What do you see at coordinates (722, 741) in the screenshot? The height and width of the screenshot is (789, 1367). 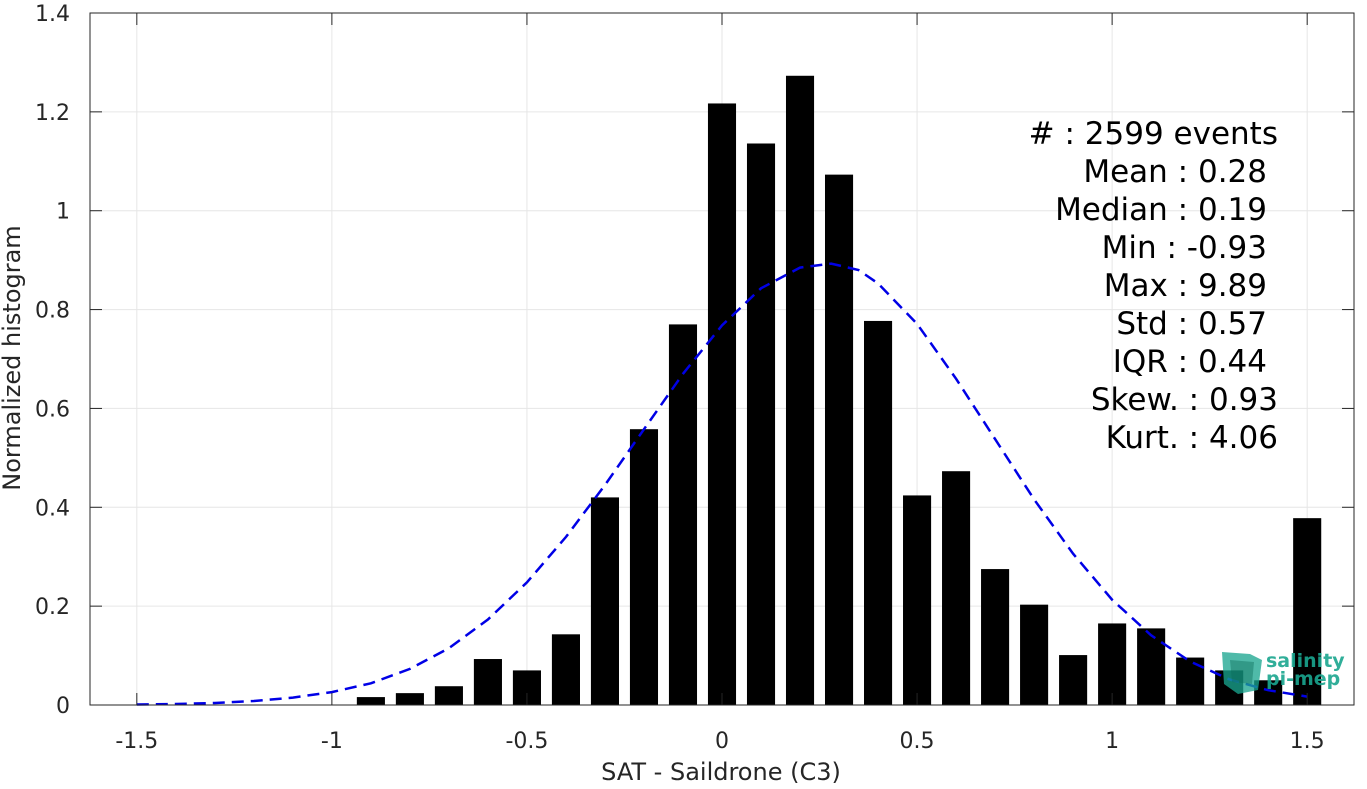 I see `x-tick-label: 0` at bounding box center [722, 741].